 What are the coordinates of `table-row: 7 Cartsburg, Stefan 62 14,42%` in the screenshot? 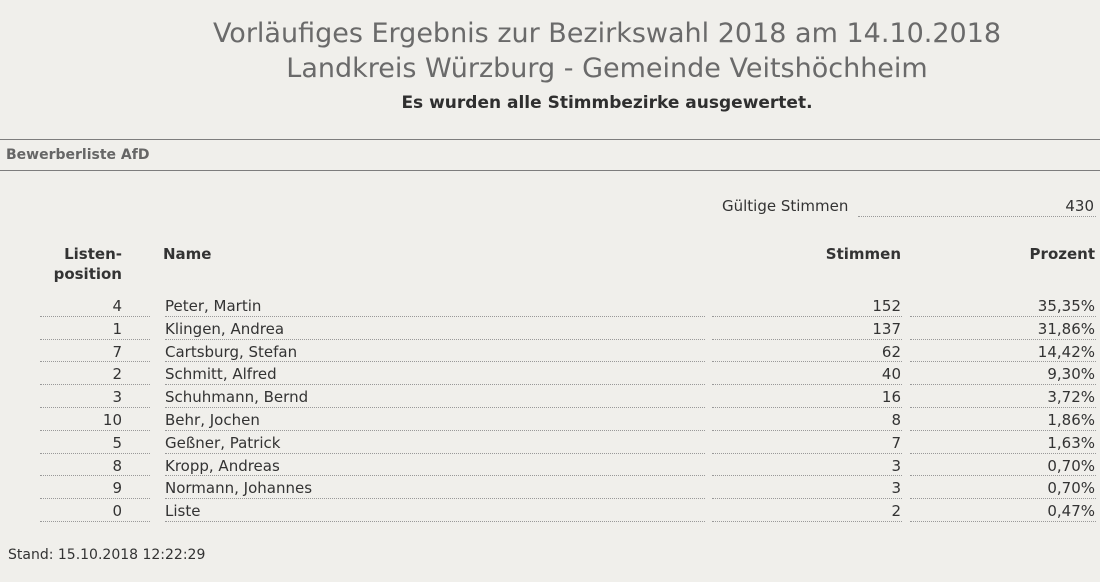 It's located at (550, 351).